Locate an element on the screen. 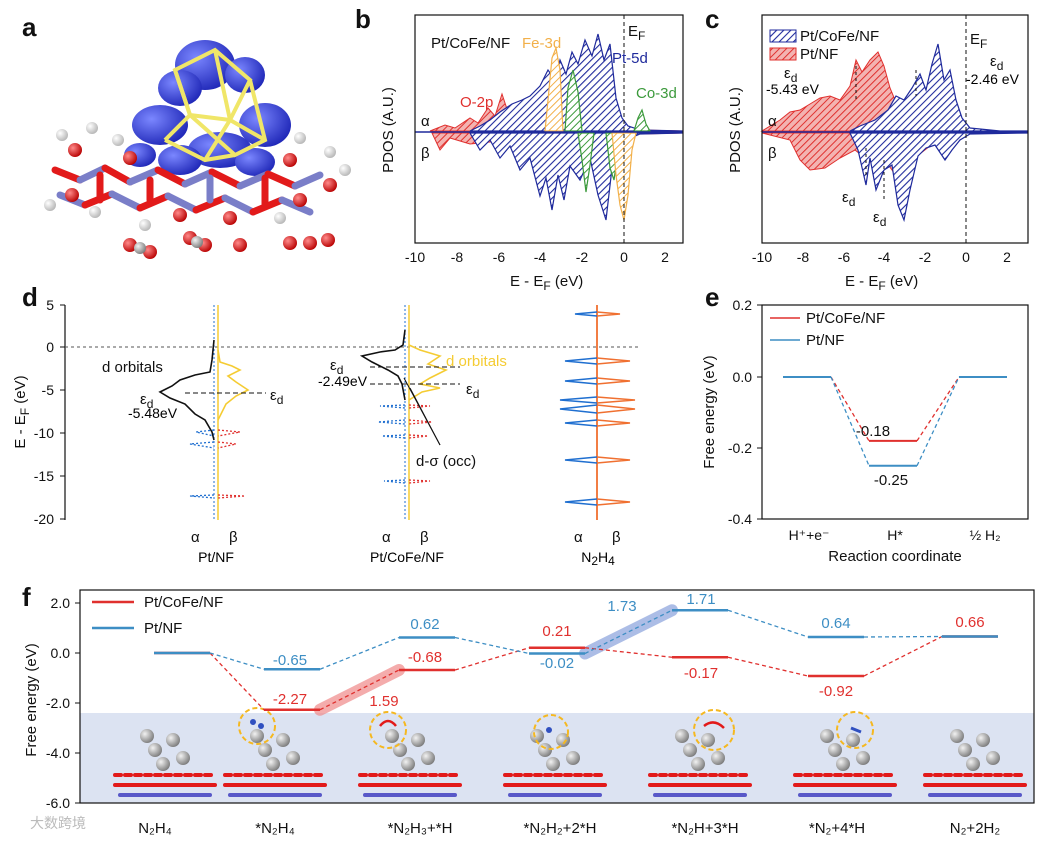 This screenshot has width=1049, height=843. alpha-d-2: α is located at coordinates (578, 537).